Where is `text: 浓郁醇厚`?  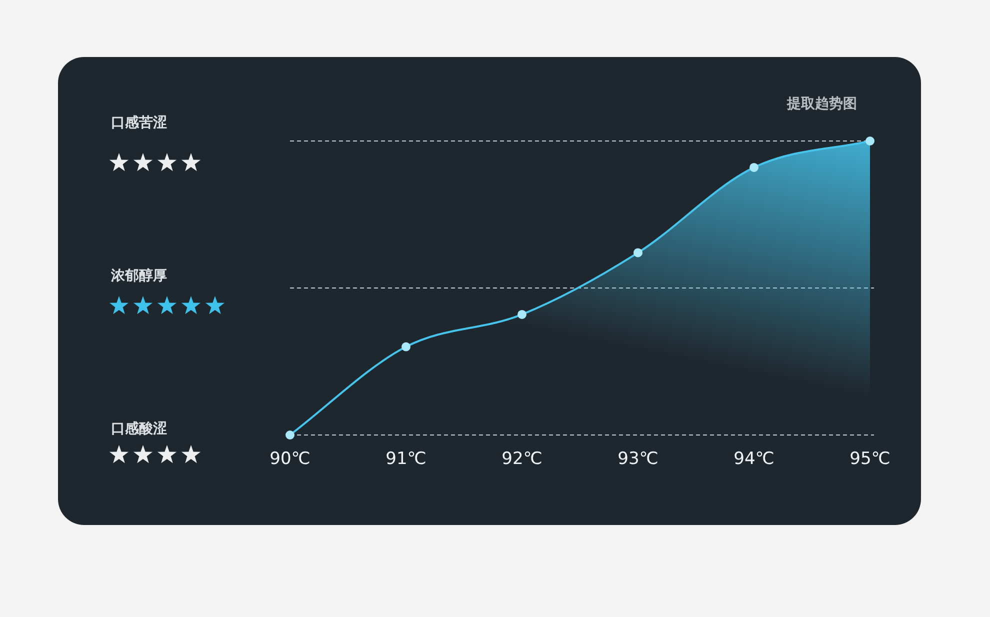
text: 浓郁醇厚 is located at coordinates (138, 275).